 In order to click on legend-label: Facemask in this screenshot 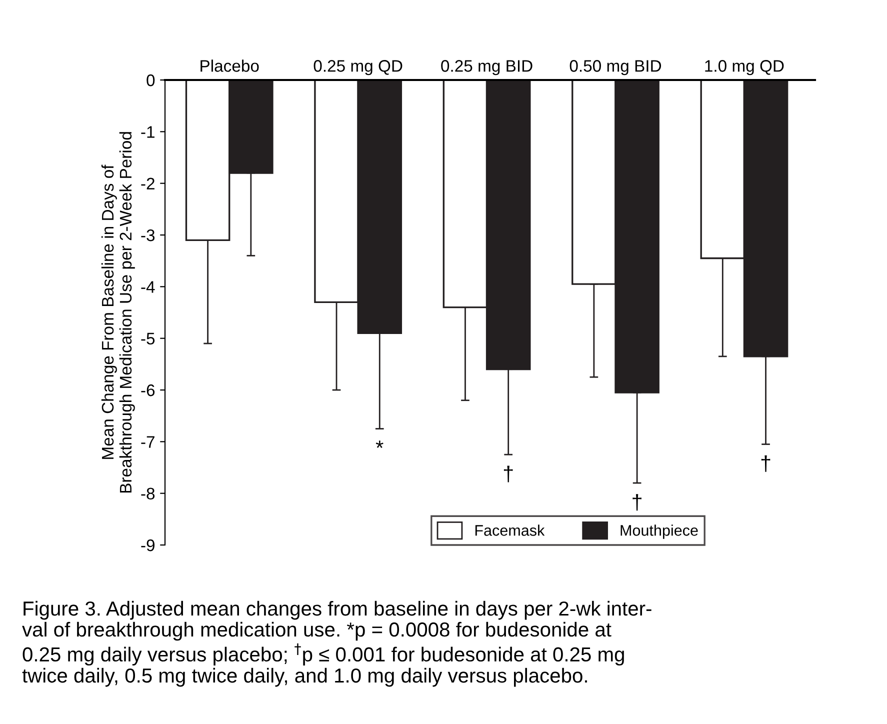, I will do `click(510, 530)`.